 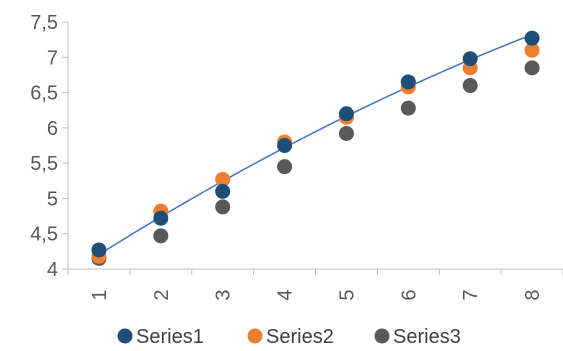 What do you see at coordinates (382, 336) in the screenshot?
I see `legend-marker-series3` at bounding box center [382, 336].